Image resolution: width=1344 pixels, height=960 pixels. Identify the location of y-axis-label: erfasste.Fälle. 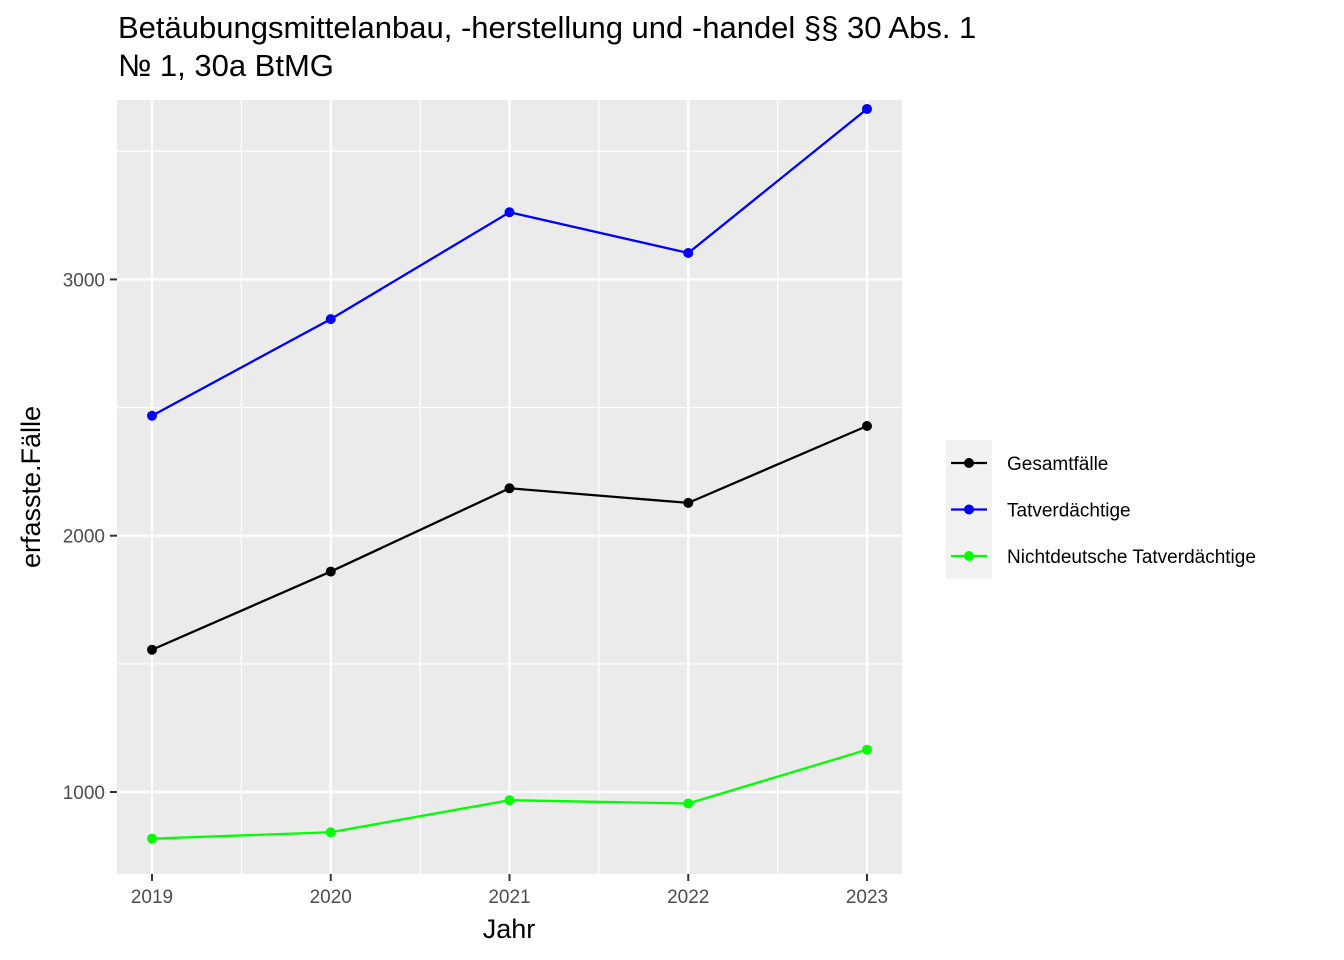
(31, 487).